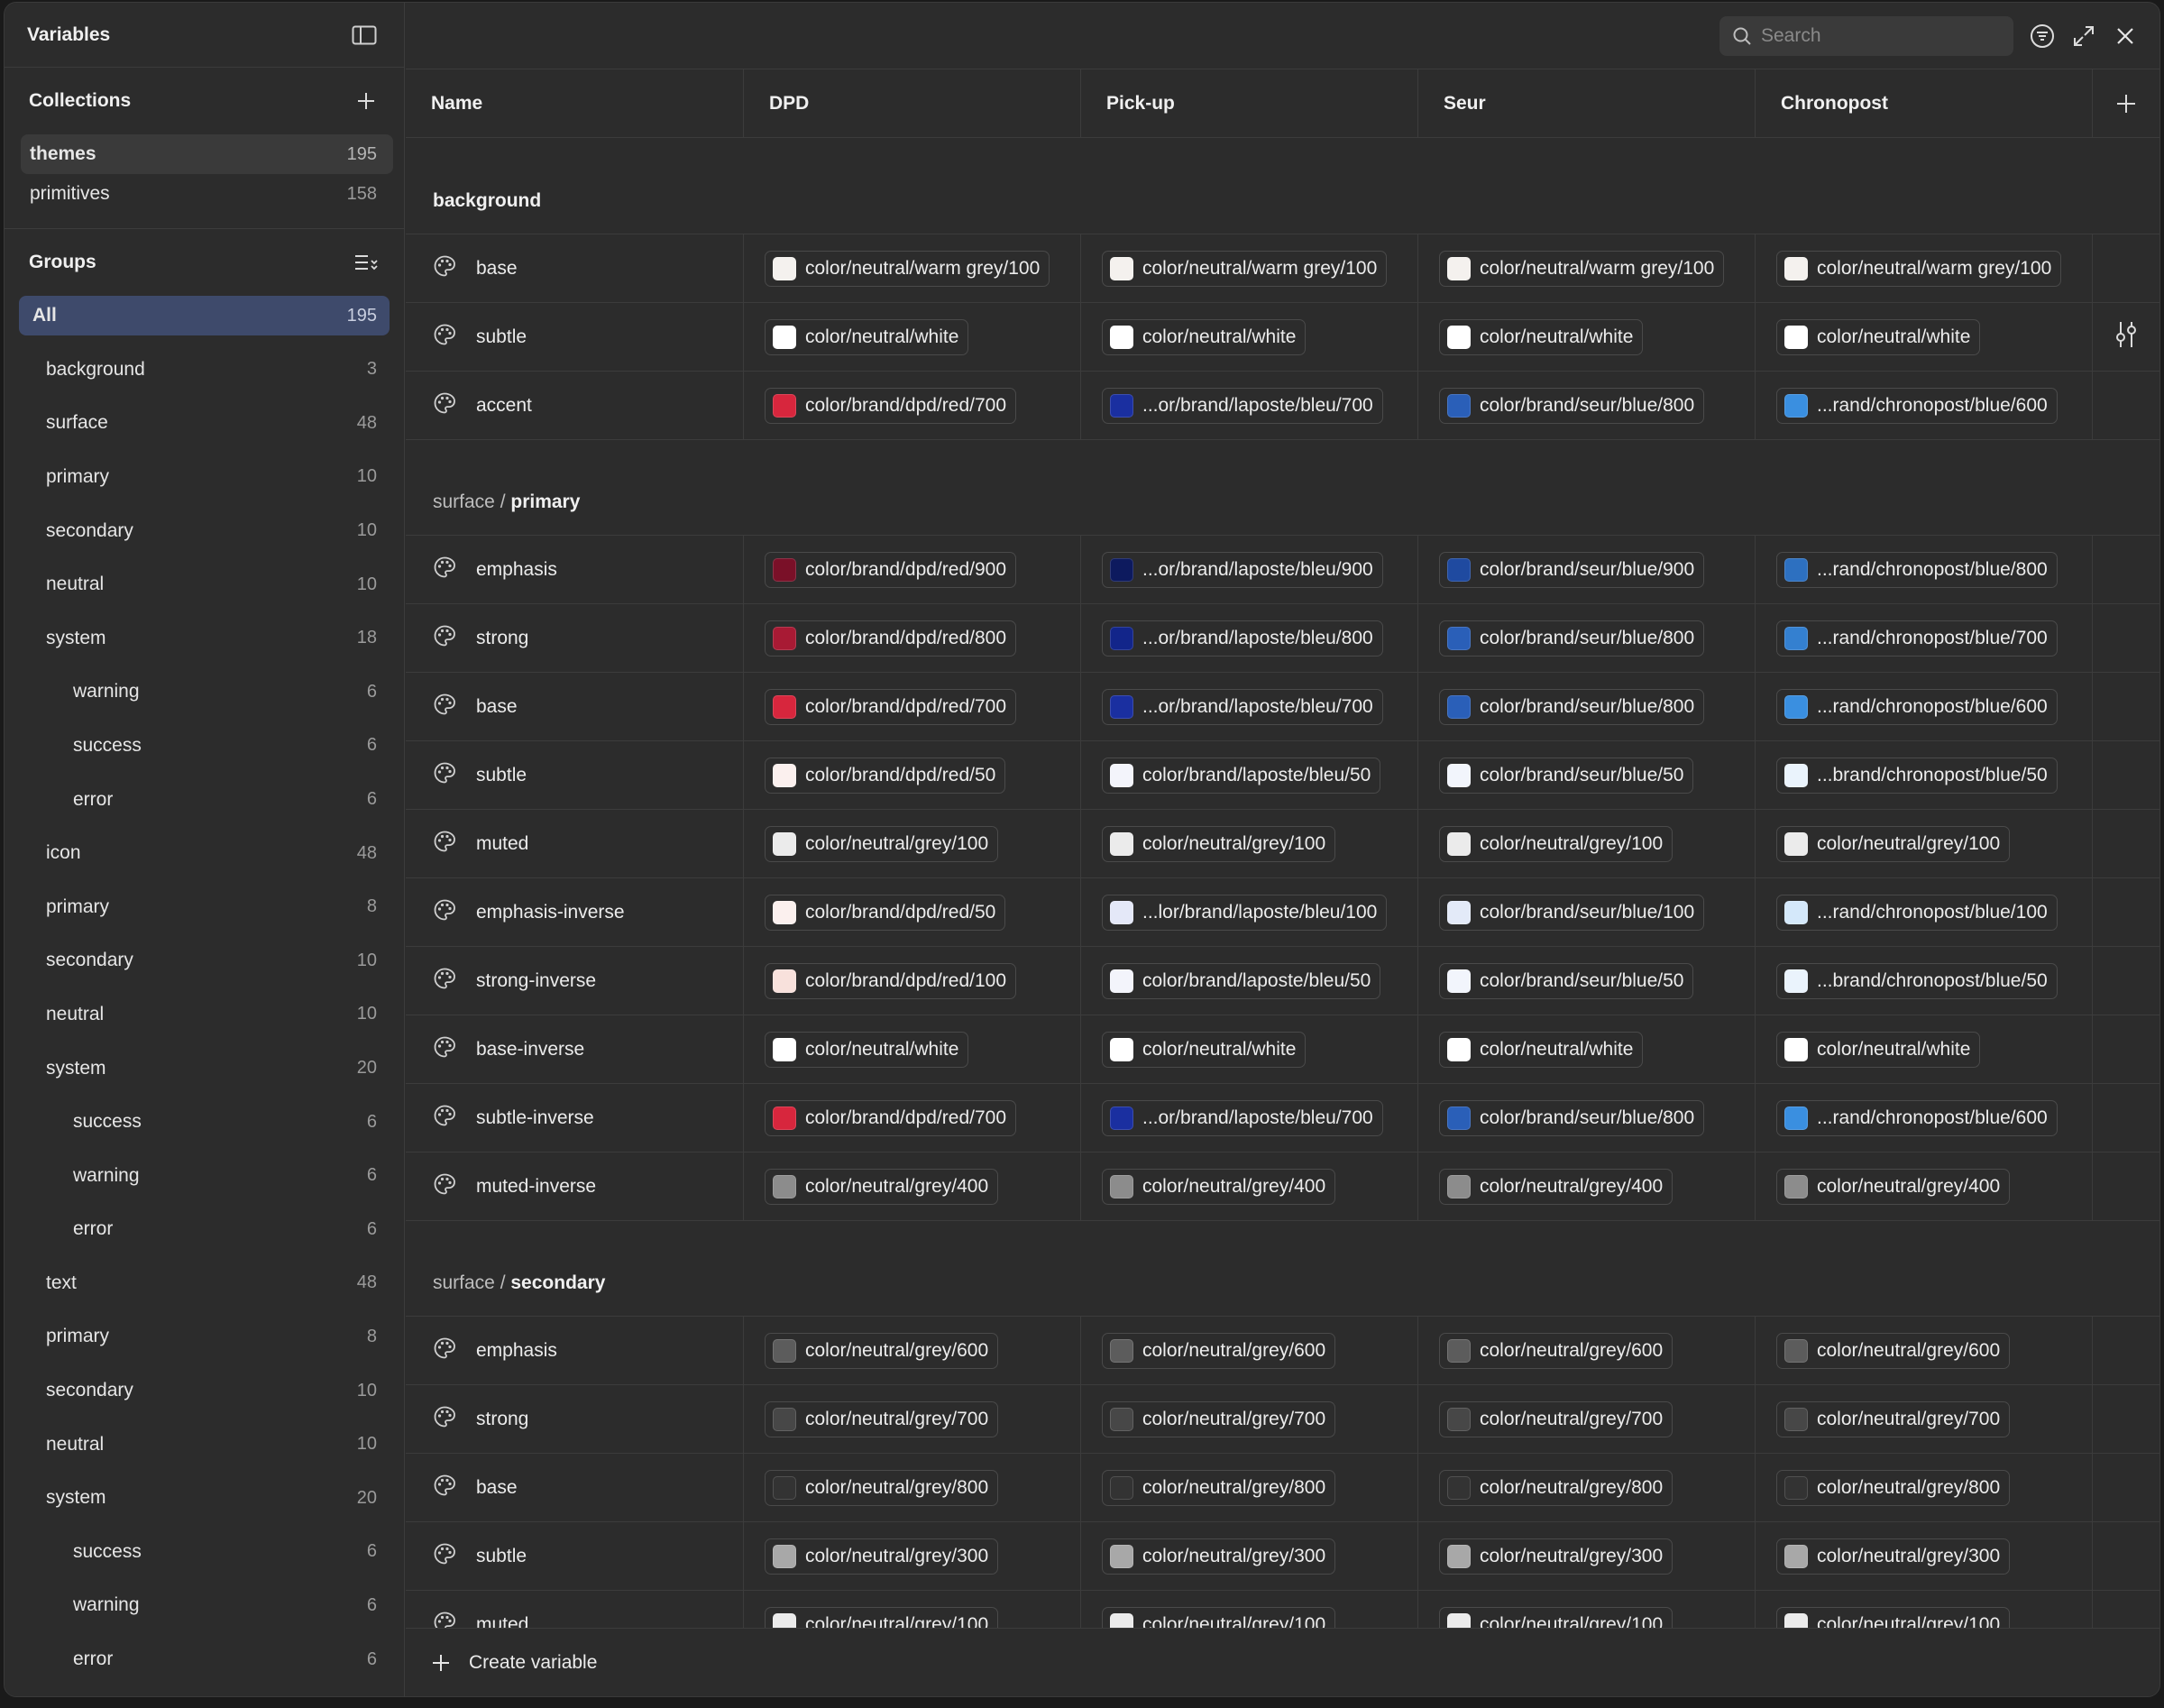  What do you see at coordinates (1917, 776) in the screenshot?
I see `alias-pill: ...brand/chronopost/blue/50` at bounding box center [1917, 776].